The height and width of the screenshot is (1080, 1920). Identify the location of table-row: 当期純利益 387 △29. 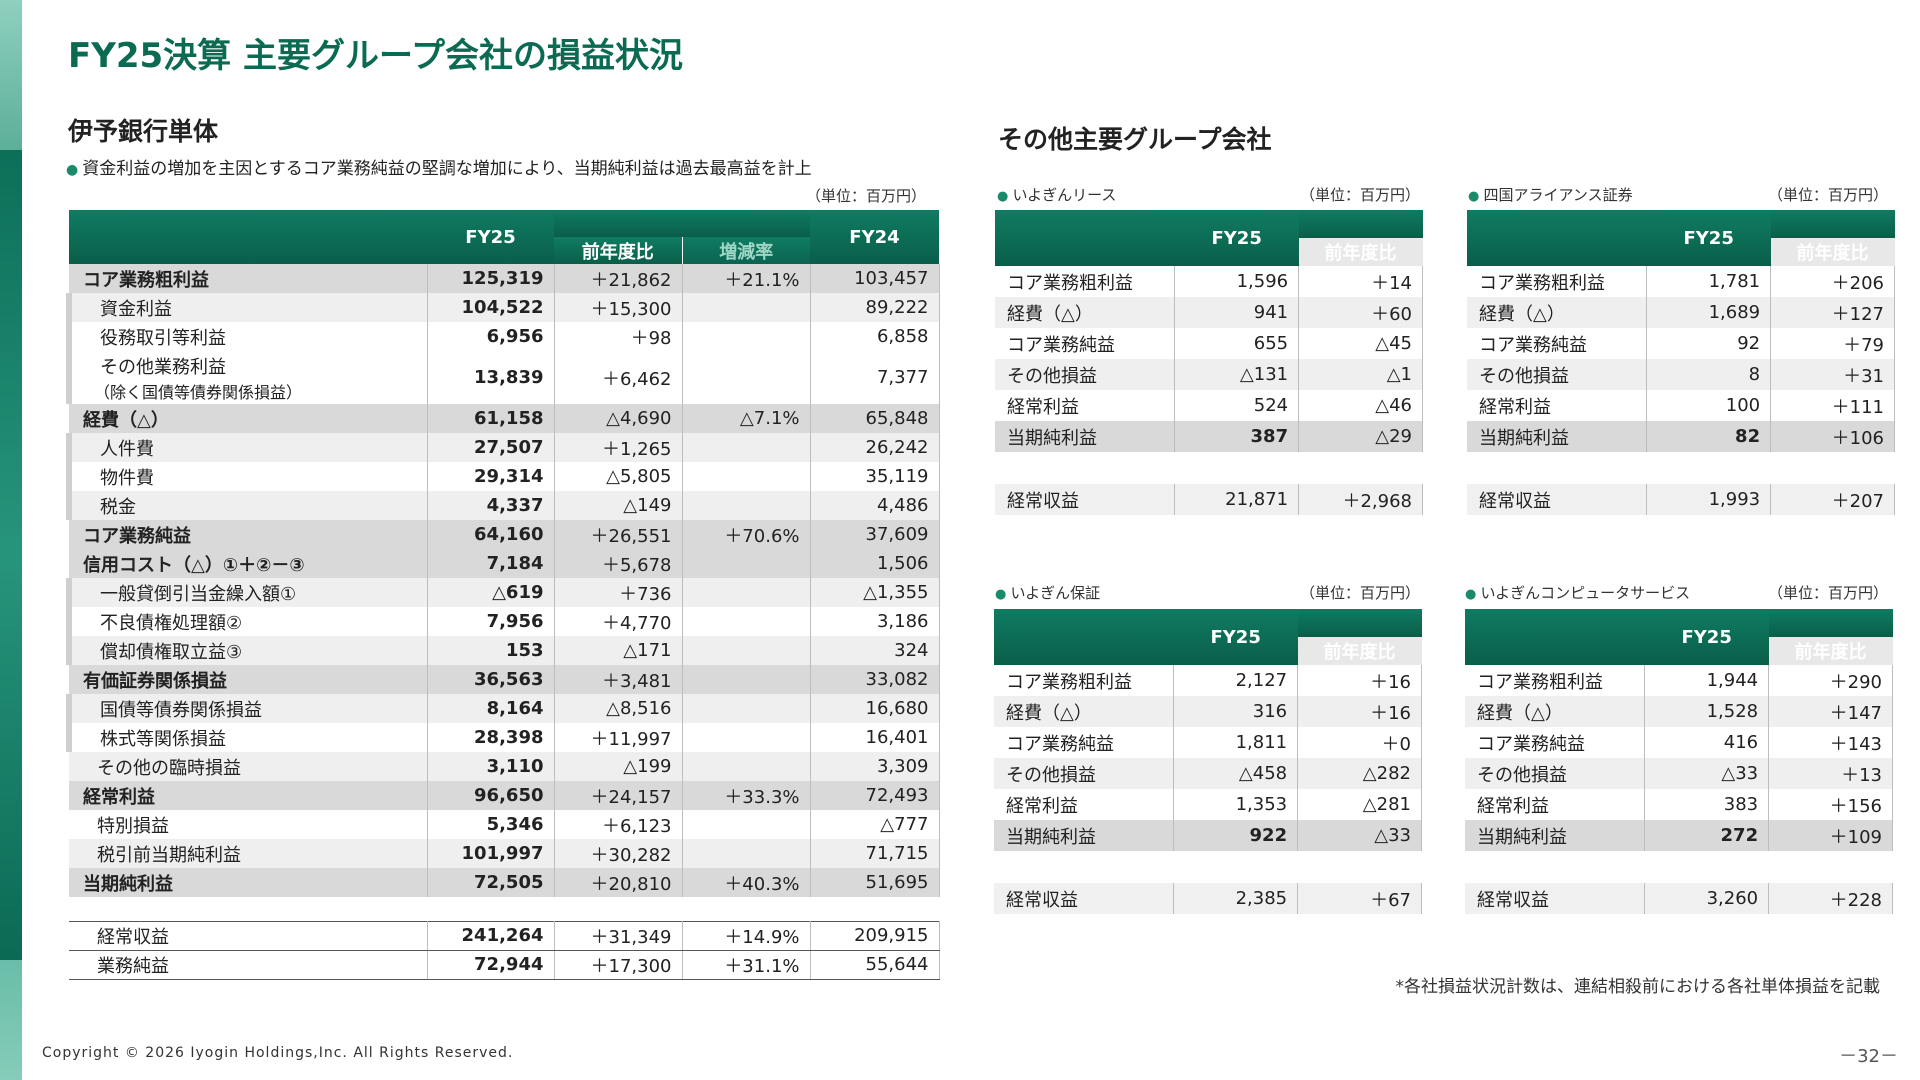
(1209, 436).